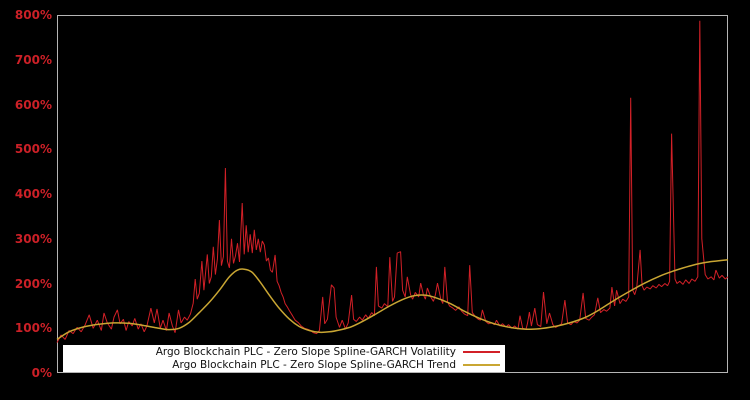  What do you see at coordinates (33, 194) in the screenshot?
I see `y-tick-label-400: 400%` at bounding box center [33, 194].